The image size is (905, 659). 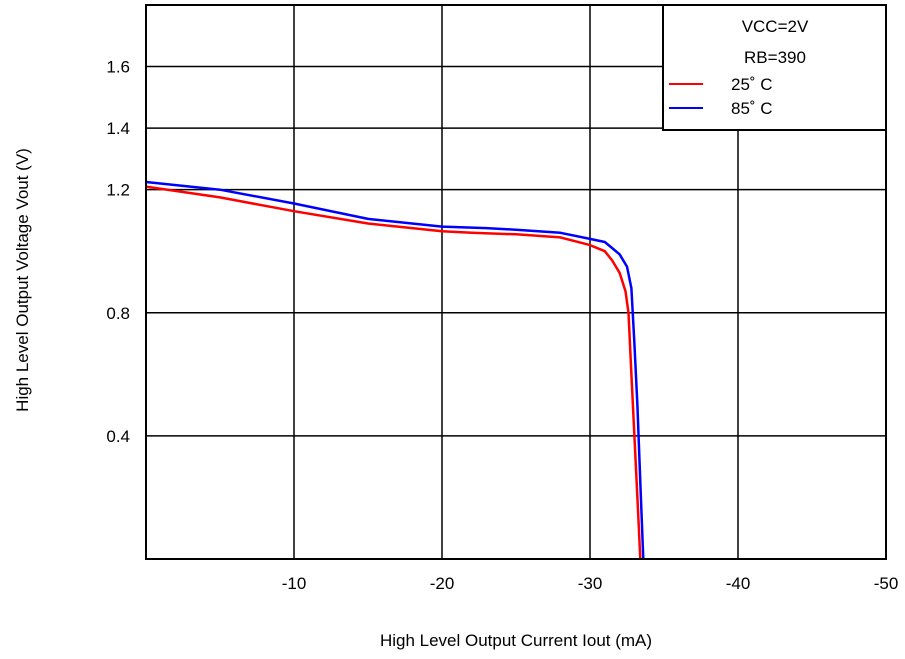 What do you see at coordinates (118, 436) in the screenshot?
I see `y-tick-label: 0.4` at bounding box center [118, 436].